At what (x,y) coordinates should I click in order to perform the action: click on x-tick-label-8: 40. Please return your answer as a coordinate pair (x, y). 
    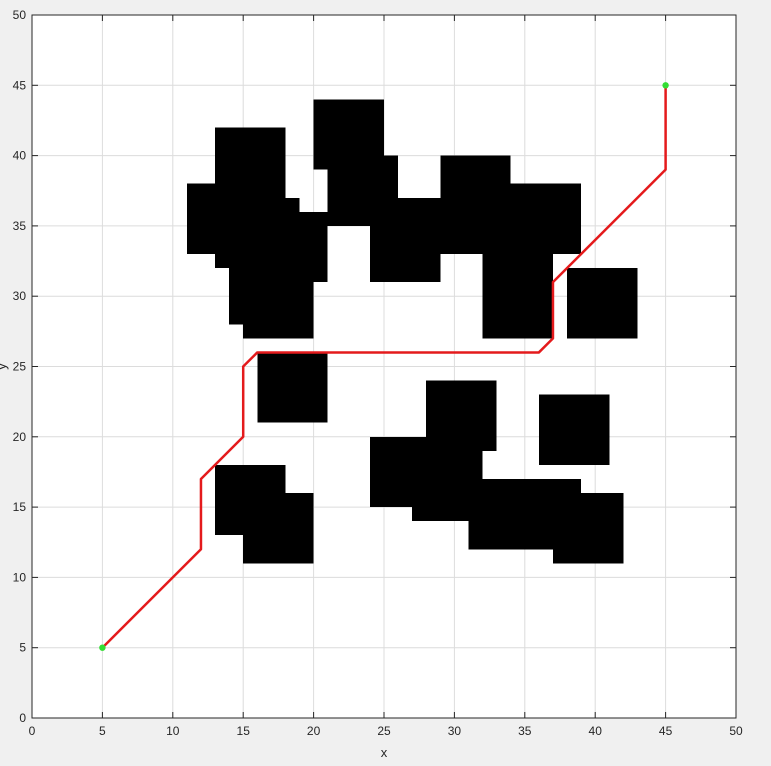
    Looking at the image, I should click on (596, 731).